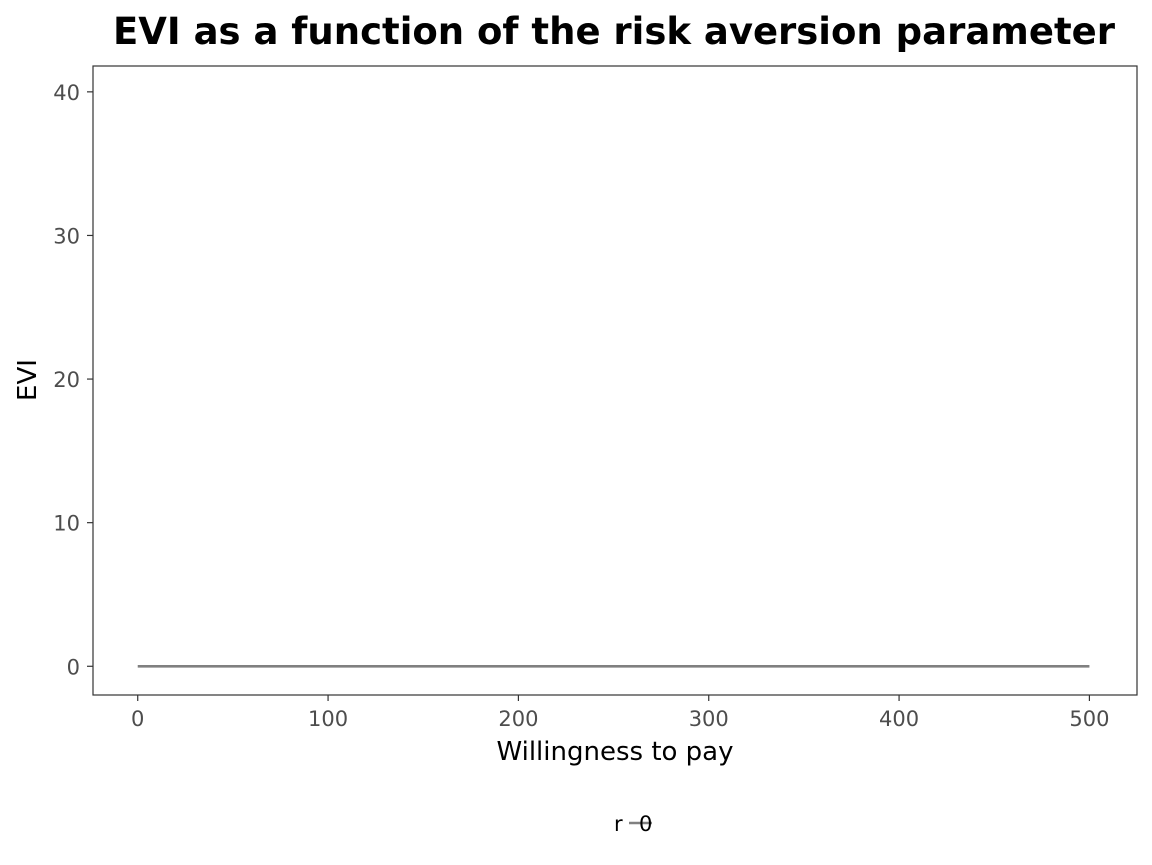  I want to click on y-tick-label: 0, so click(73, 667).